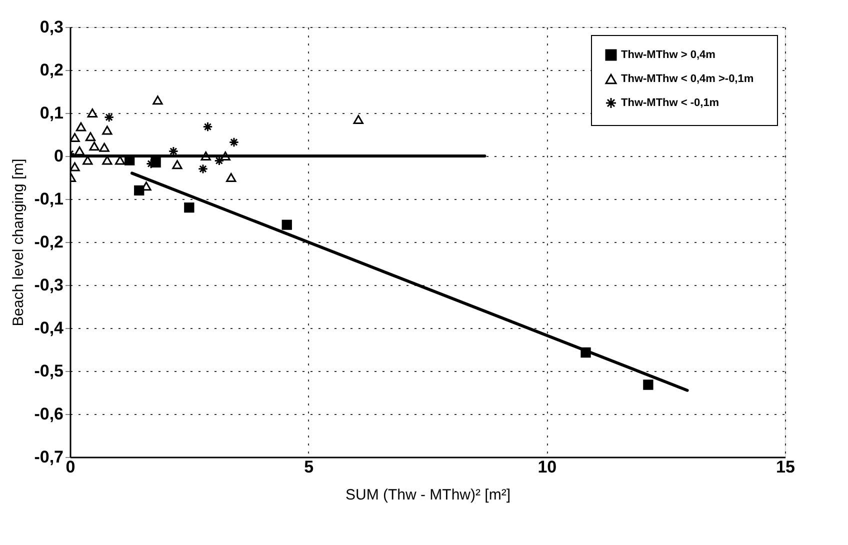 Image resolution: width=848 pixels, height=545 pixels. What do you see at coordinates (71, 467) in the screenshot?
I see `x-tick-label: 0` at bounding box center [71, 467].